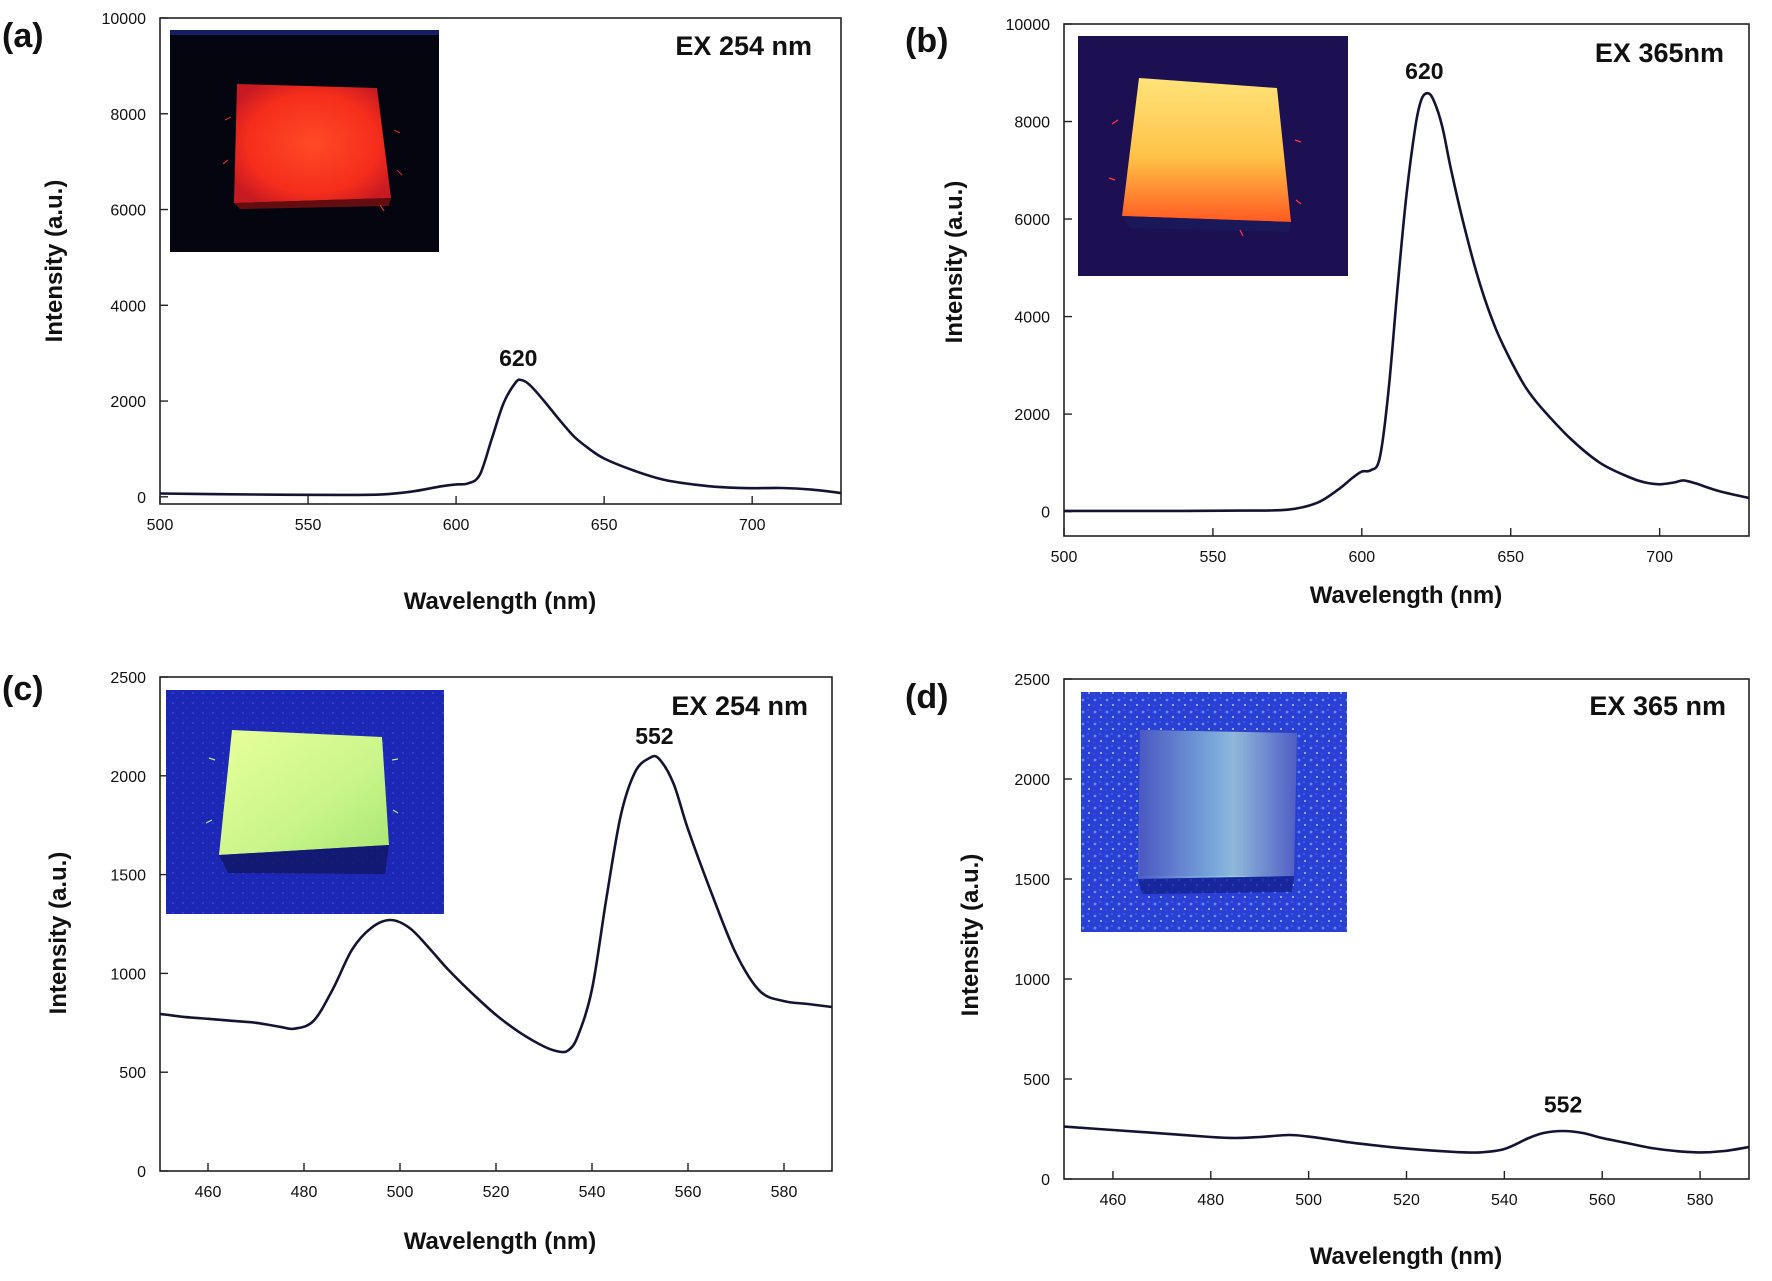  Describe the element at coordinates (1214, 812) in the screenshot. I see `inset-photo-blue` at that location.